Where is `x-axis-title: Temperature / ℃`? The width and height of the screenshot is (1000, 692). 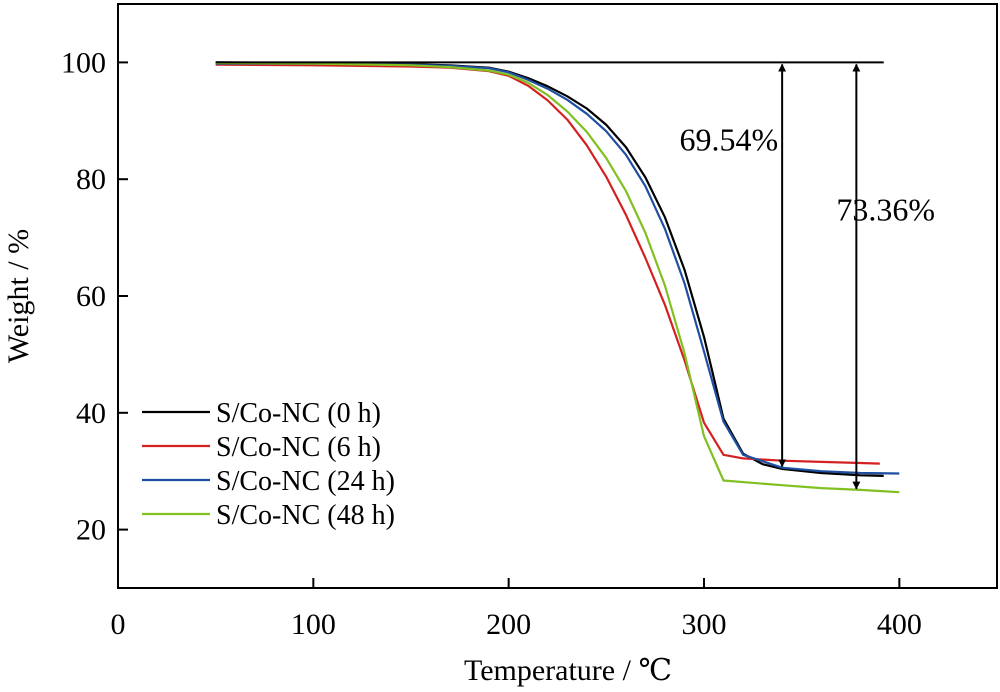 x-axis-title: Temperature / ℃ is located at coordinates (568, 670).